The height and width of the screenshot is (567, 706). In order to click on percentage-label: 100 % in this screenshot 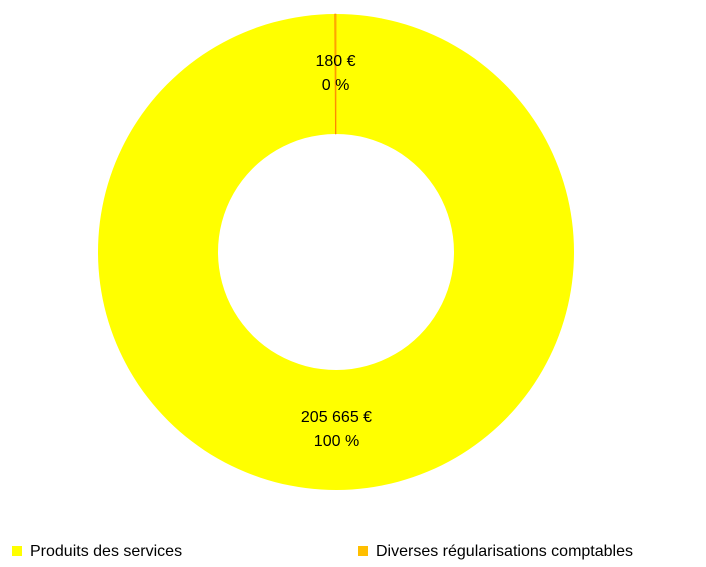, I will do `click(336, 441)`.